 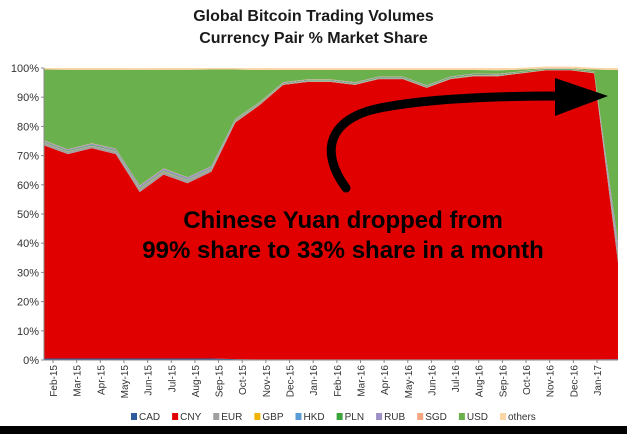 What do you see at coordinates (361, 381) in the screenshot?
I see `x-tick-label: Mar-16` at bounding box center [361, 381].